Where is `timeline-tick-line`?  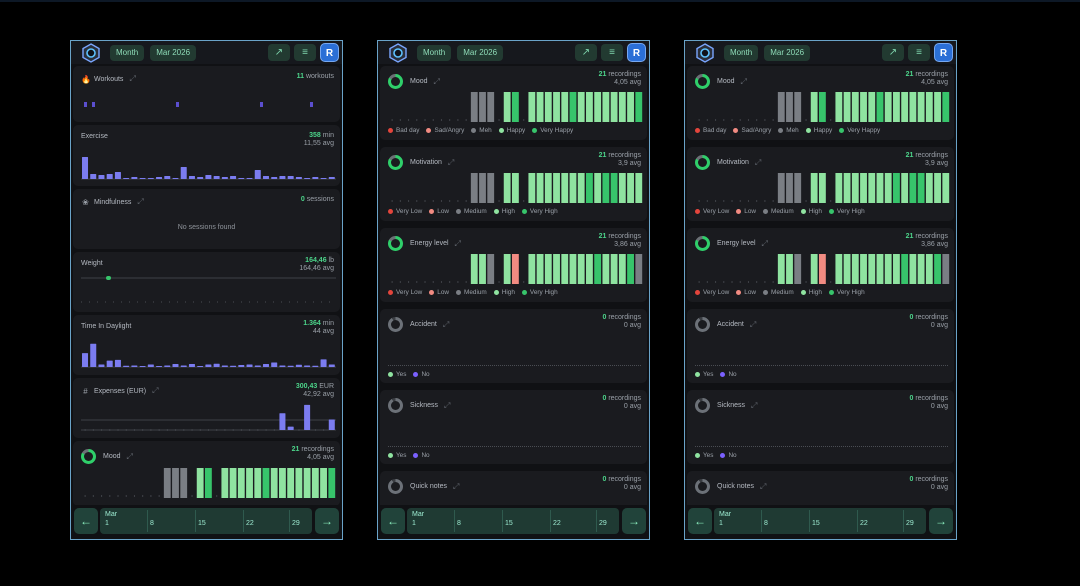
timeline-tick-line is located at coordinates (809, 521).